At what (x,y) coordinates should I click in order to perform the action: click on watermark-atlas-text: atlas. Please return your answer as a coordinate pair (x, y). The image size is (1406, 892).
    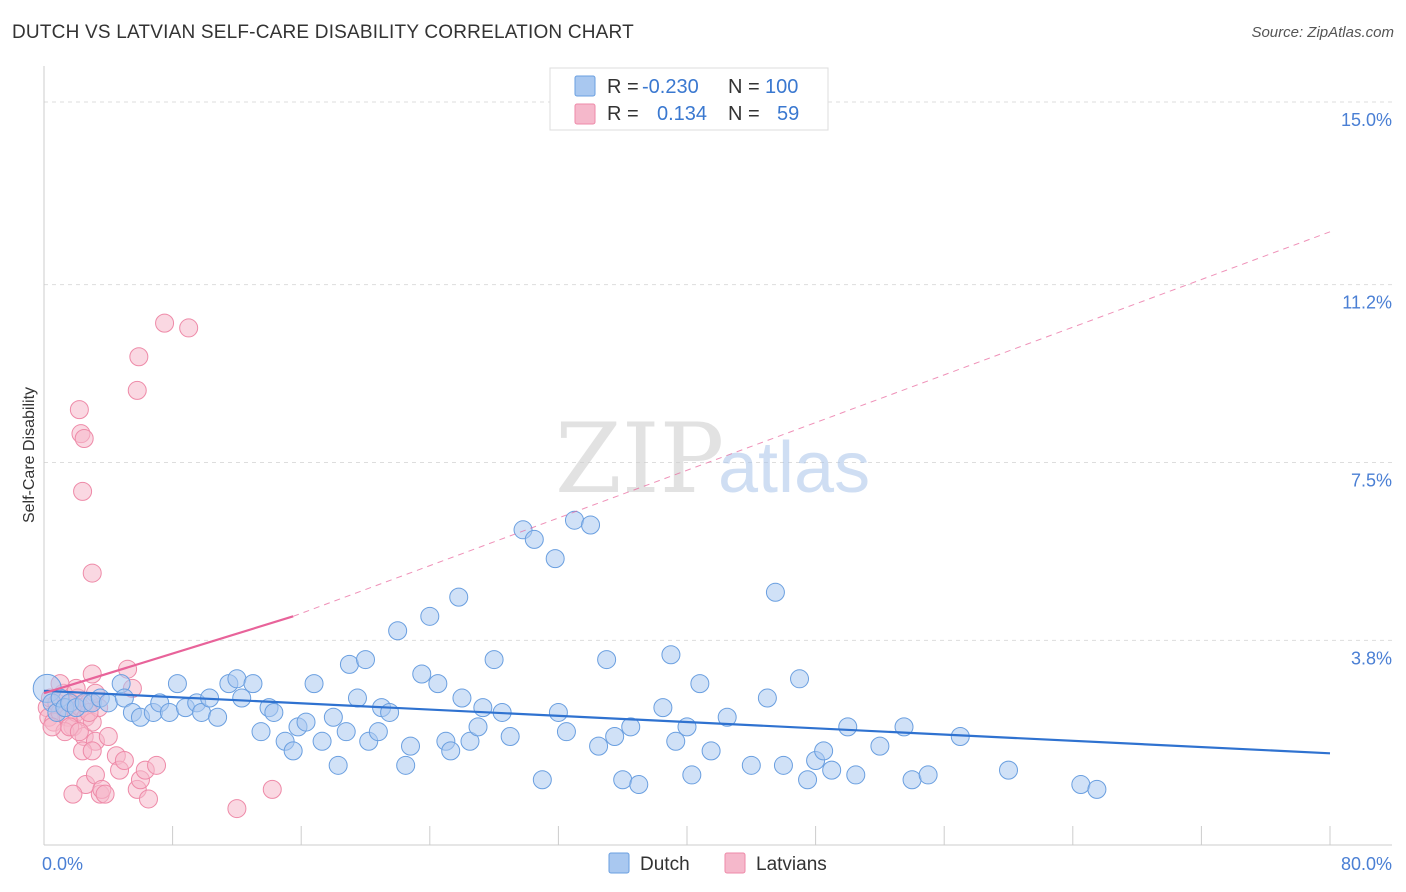
    Looking at the image, I should click on (794, 468).